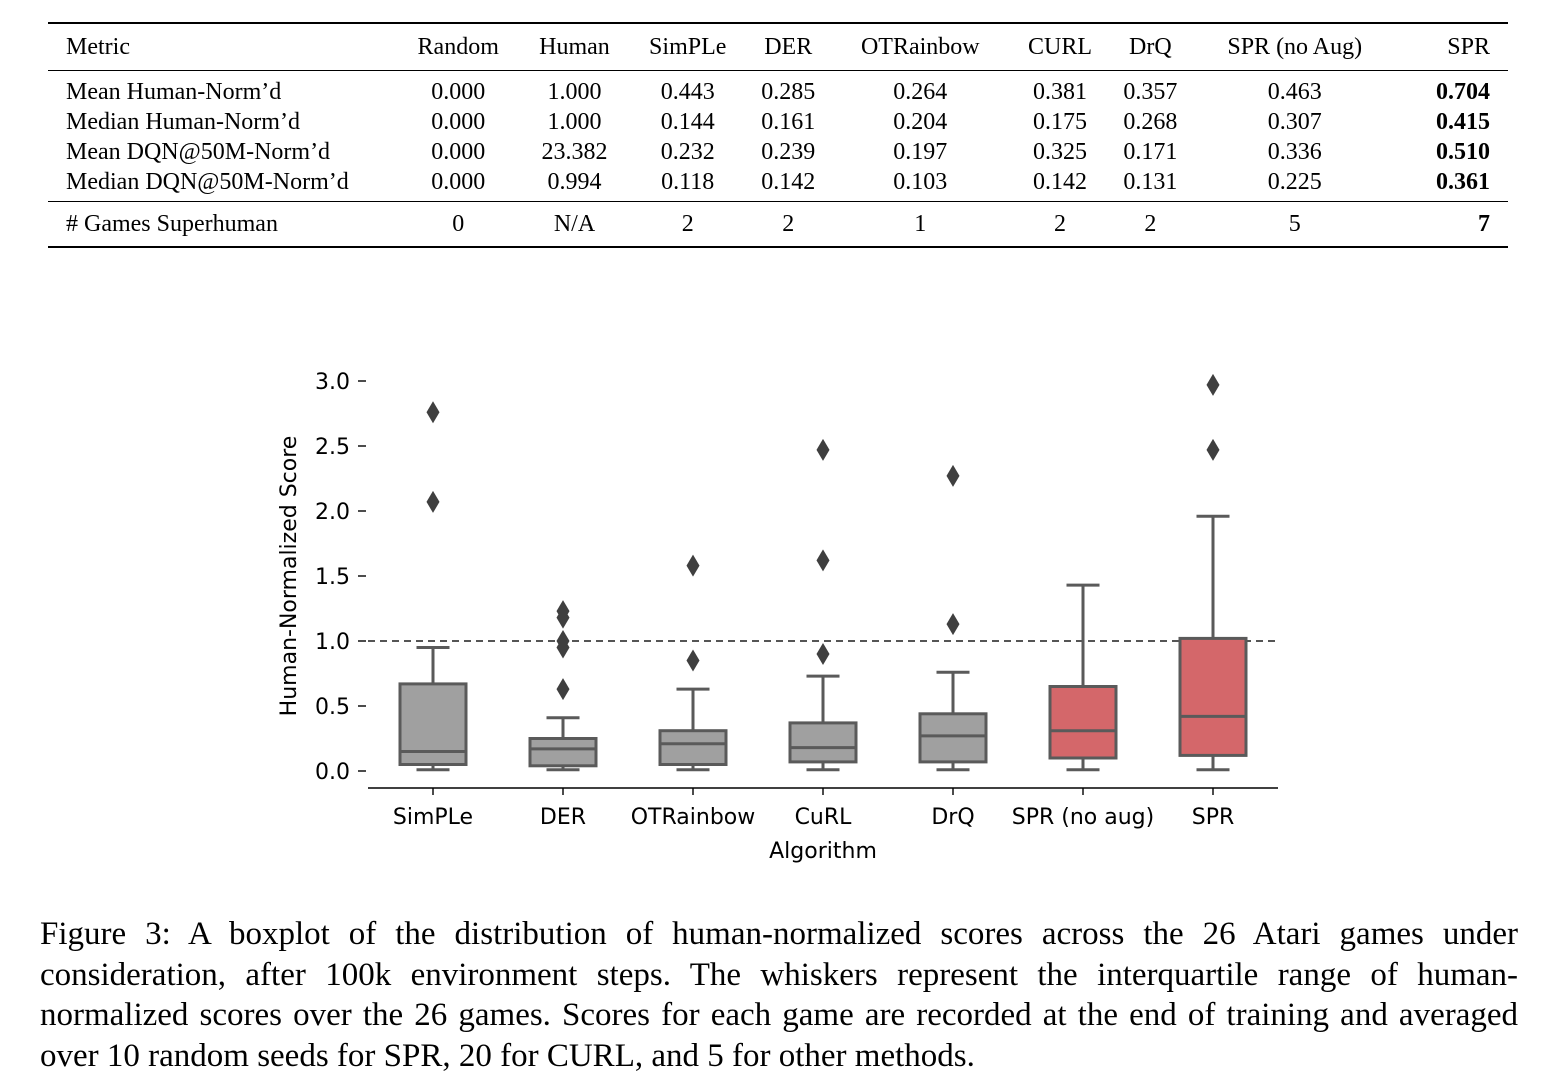 This screenshot has height=1092, width=1552. Describe the element at coordinates (687, 151) in the screenshot. I see `table-cell: 0.232` at that location.